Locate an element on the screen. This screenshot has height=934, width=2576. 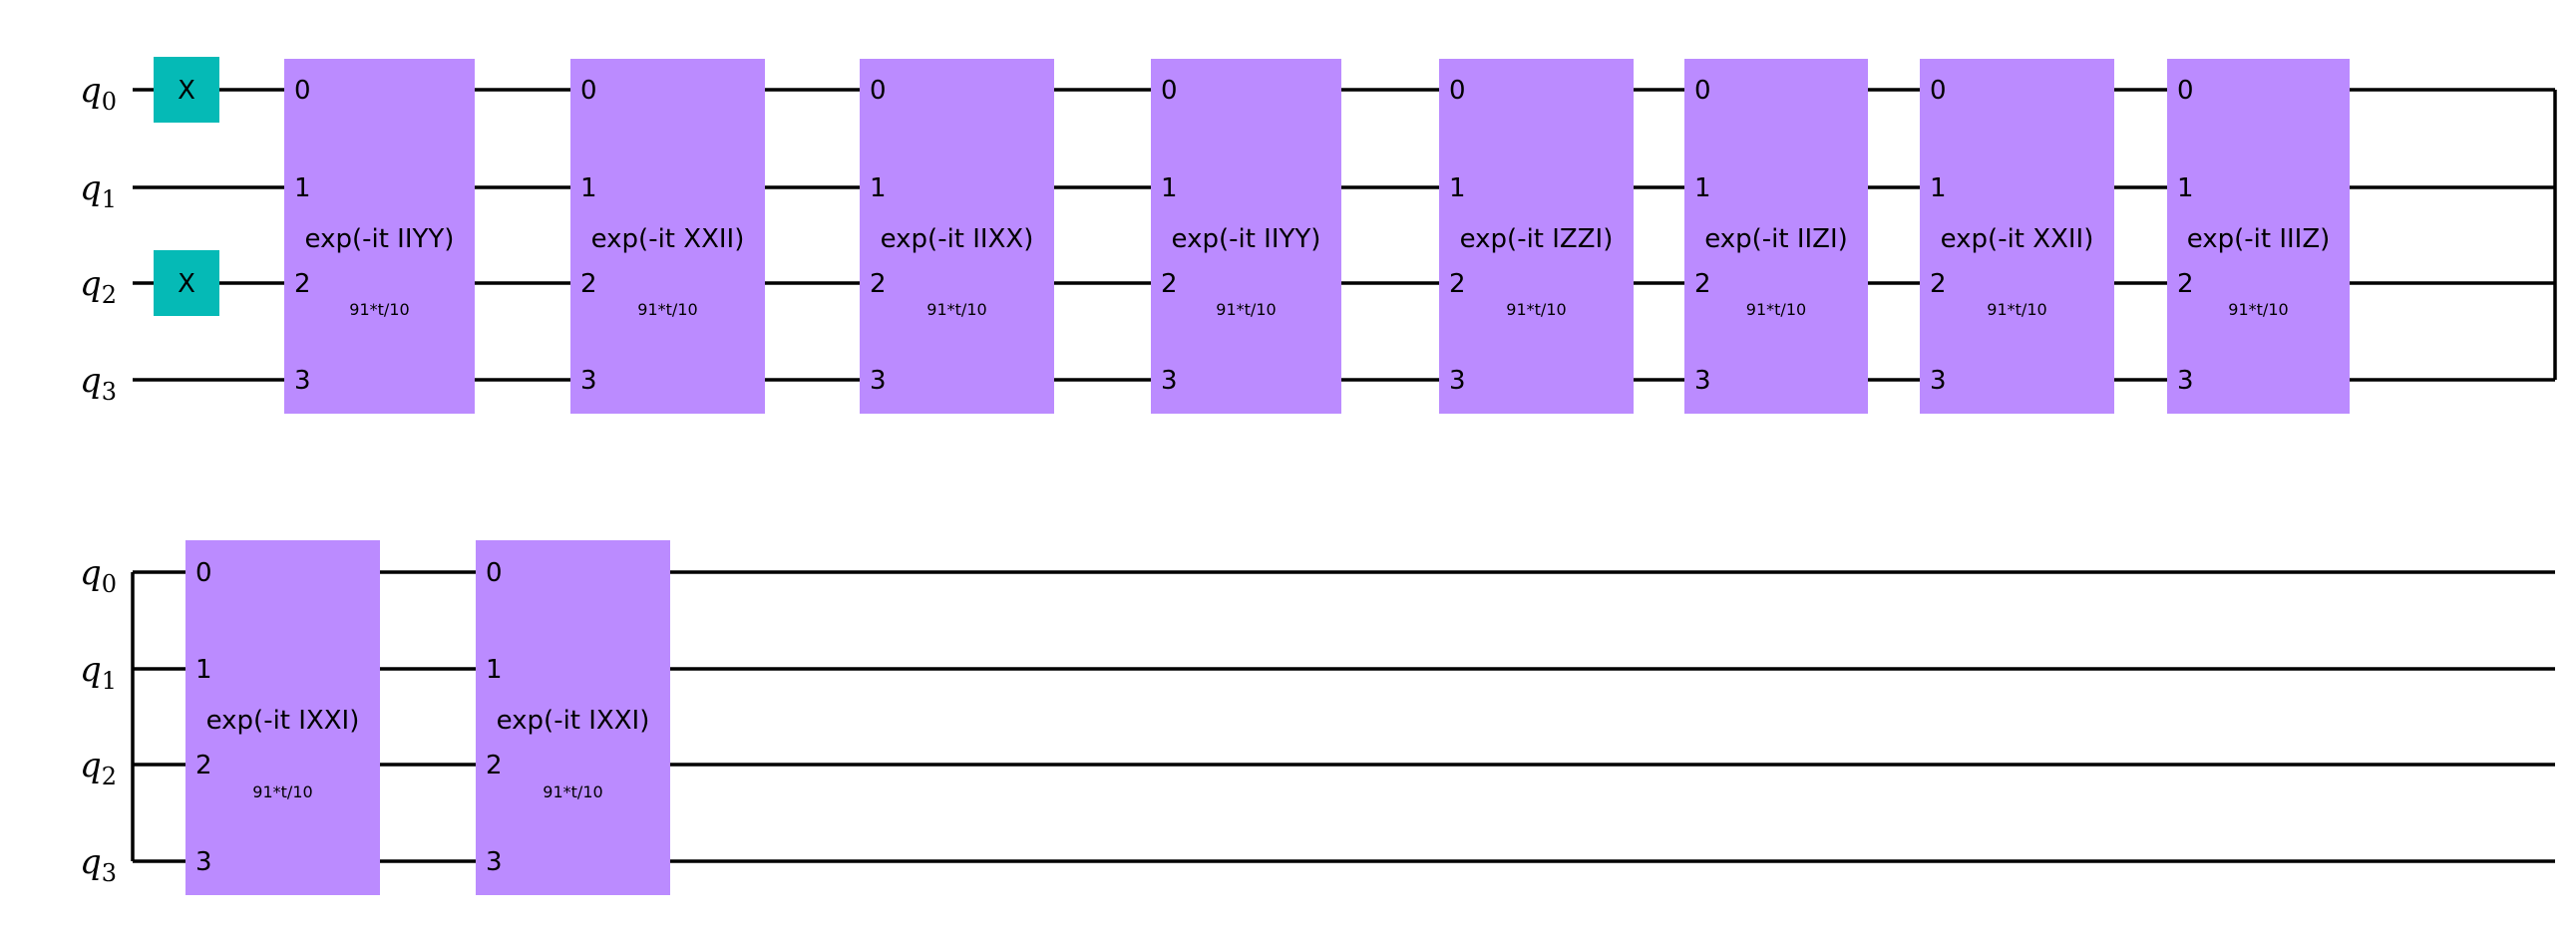
exp-gate-label: exp(-it IIIZ) is located at coordinates (2259, 239).